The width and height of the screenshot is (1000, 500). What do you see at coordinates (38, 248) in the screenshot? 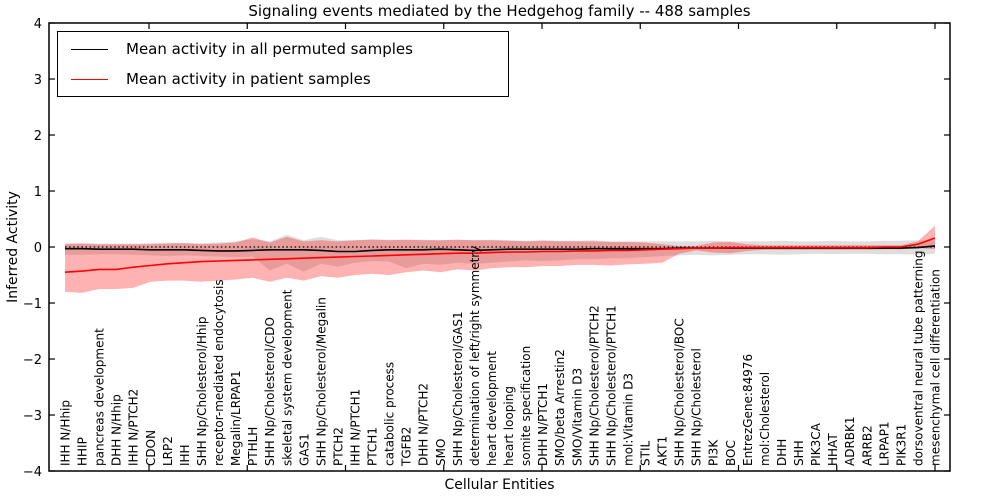
I see `y-tick-label: 0` at bounding box center [38, 248].